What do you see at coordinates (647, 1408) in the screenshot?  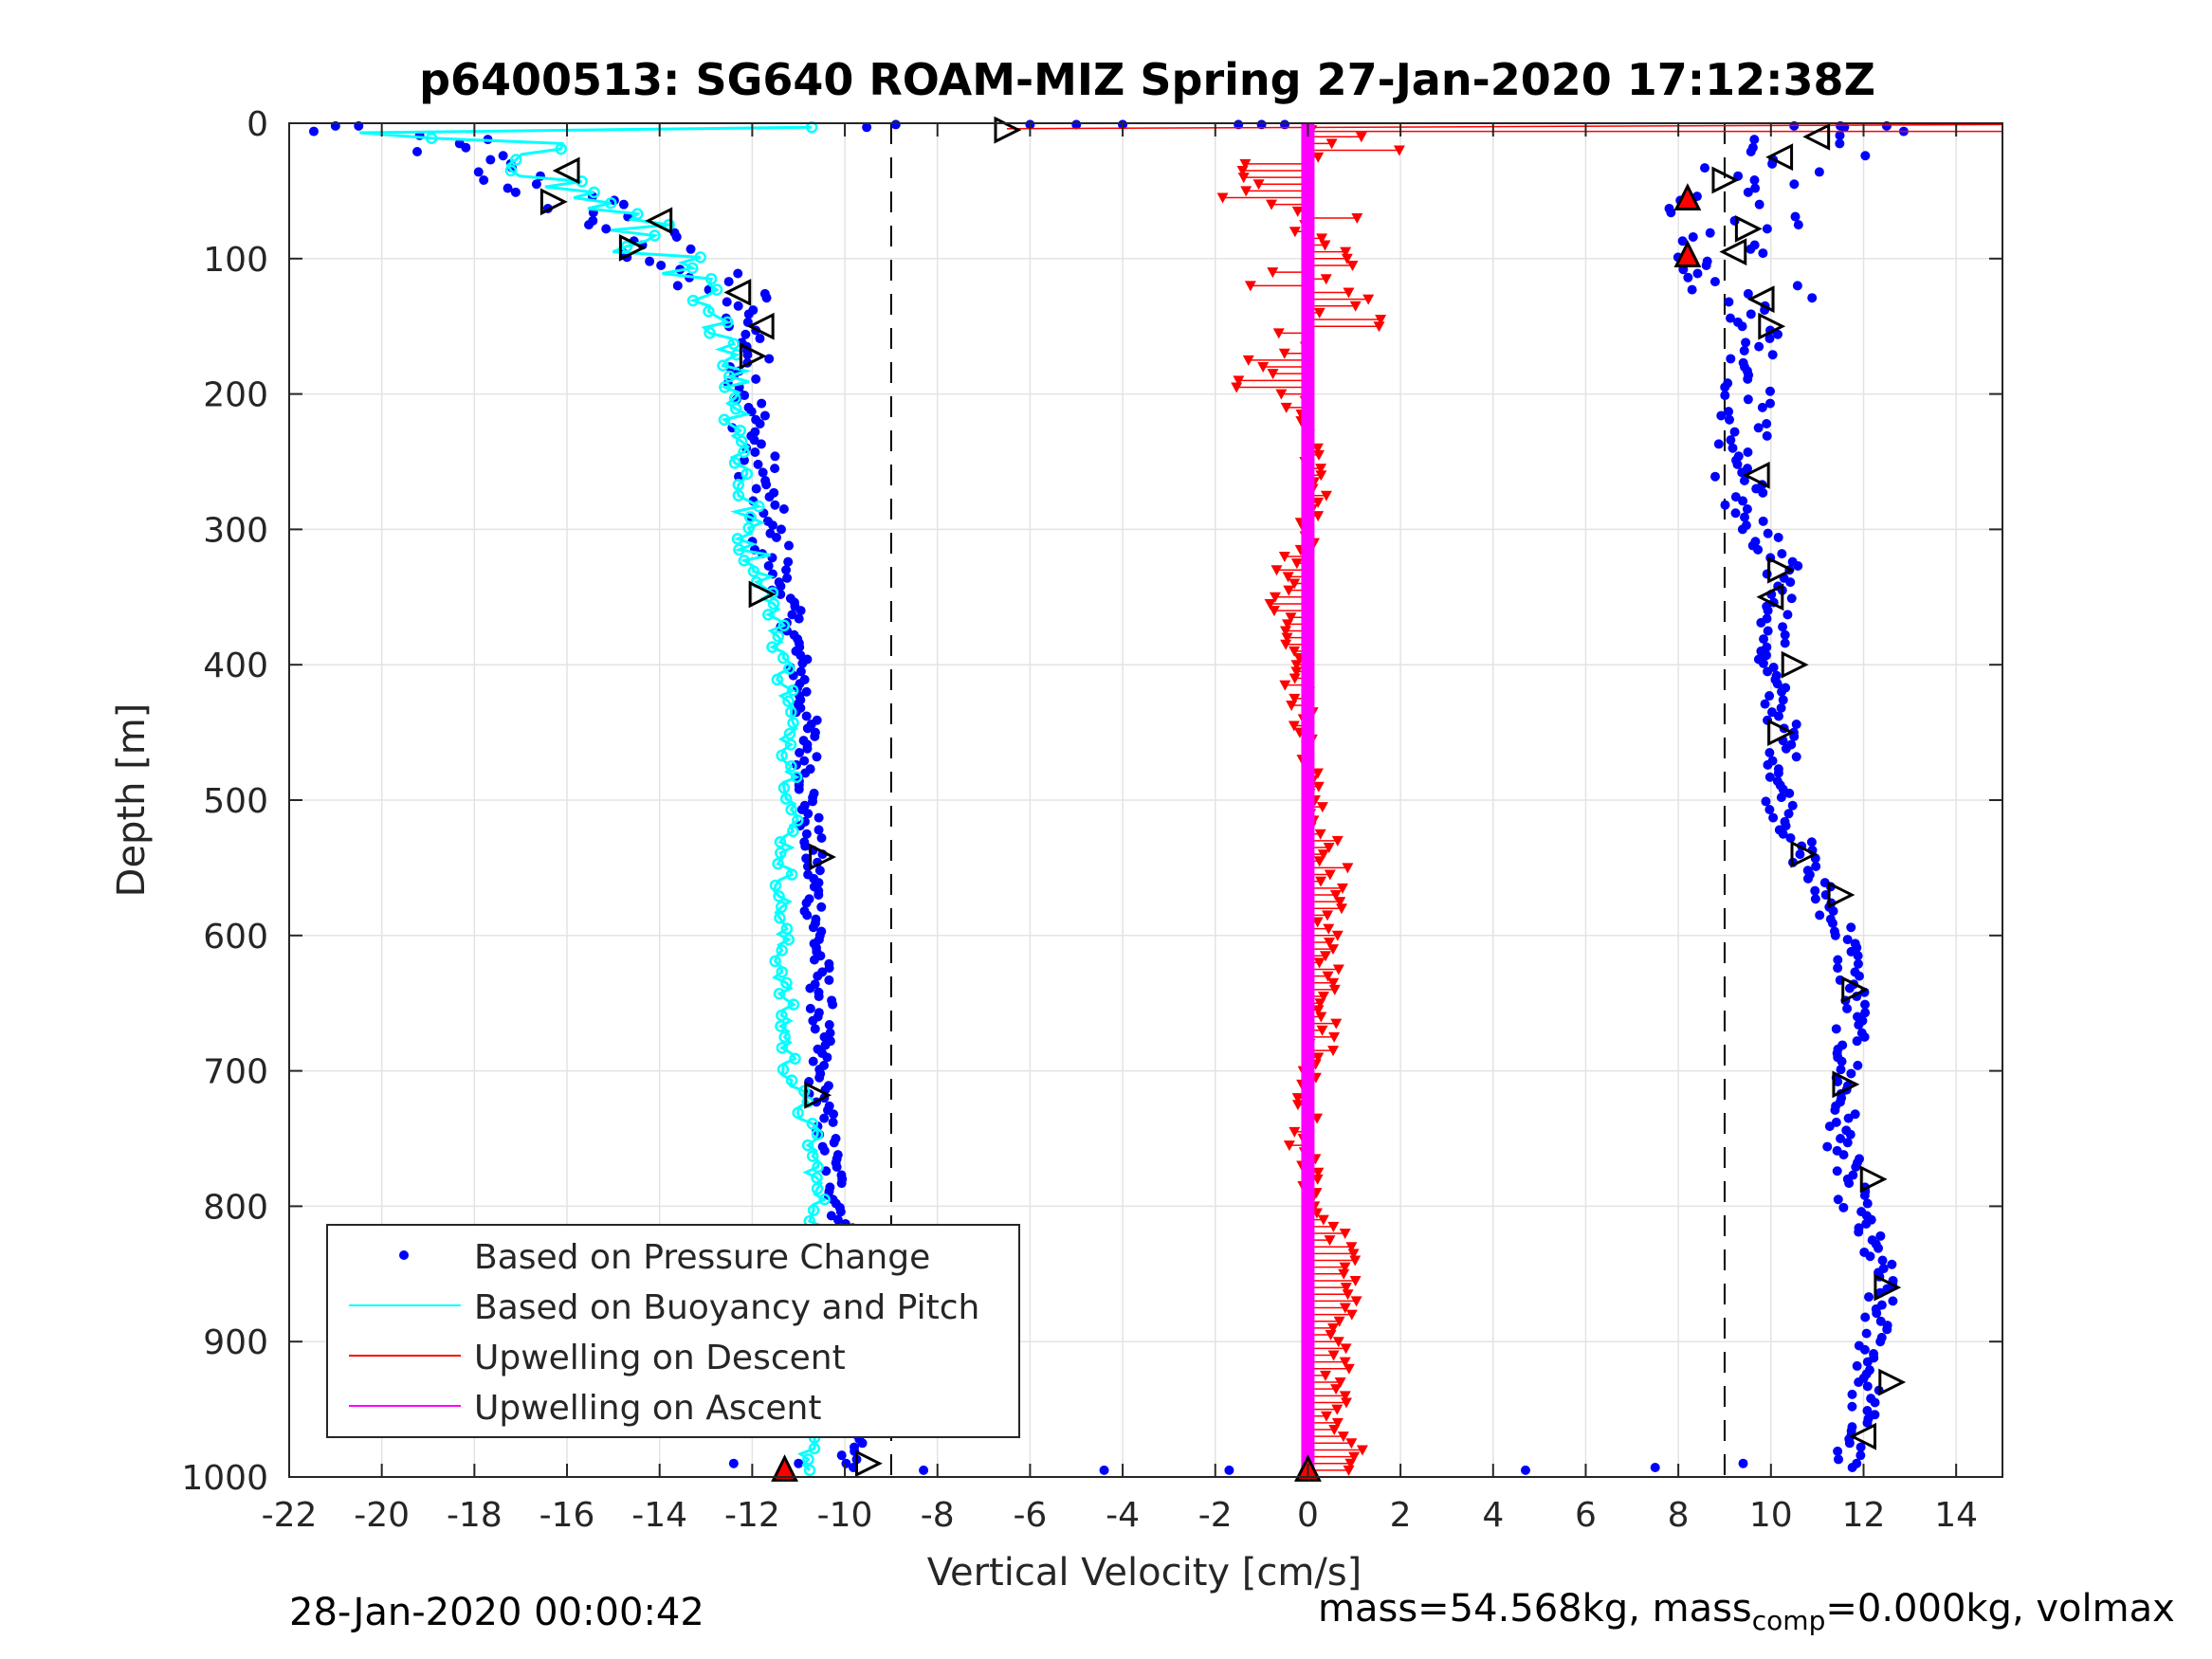 I see `legend-label: Upwelling on Ascent` at bounding box center [647, 1408].